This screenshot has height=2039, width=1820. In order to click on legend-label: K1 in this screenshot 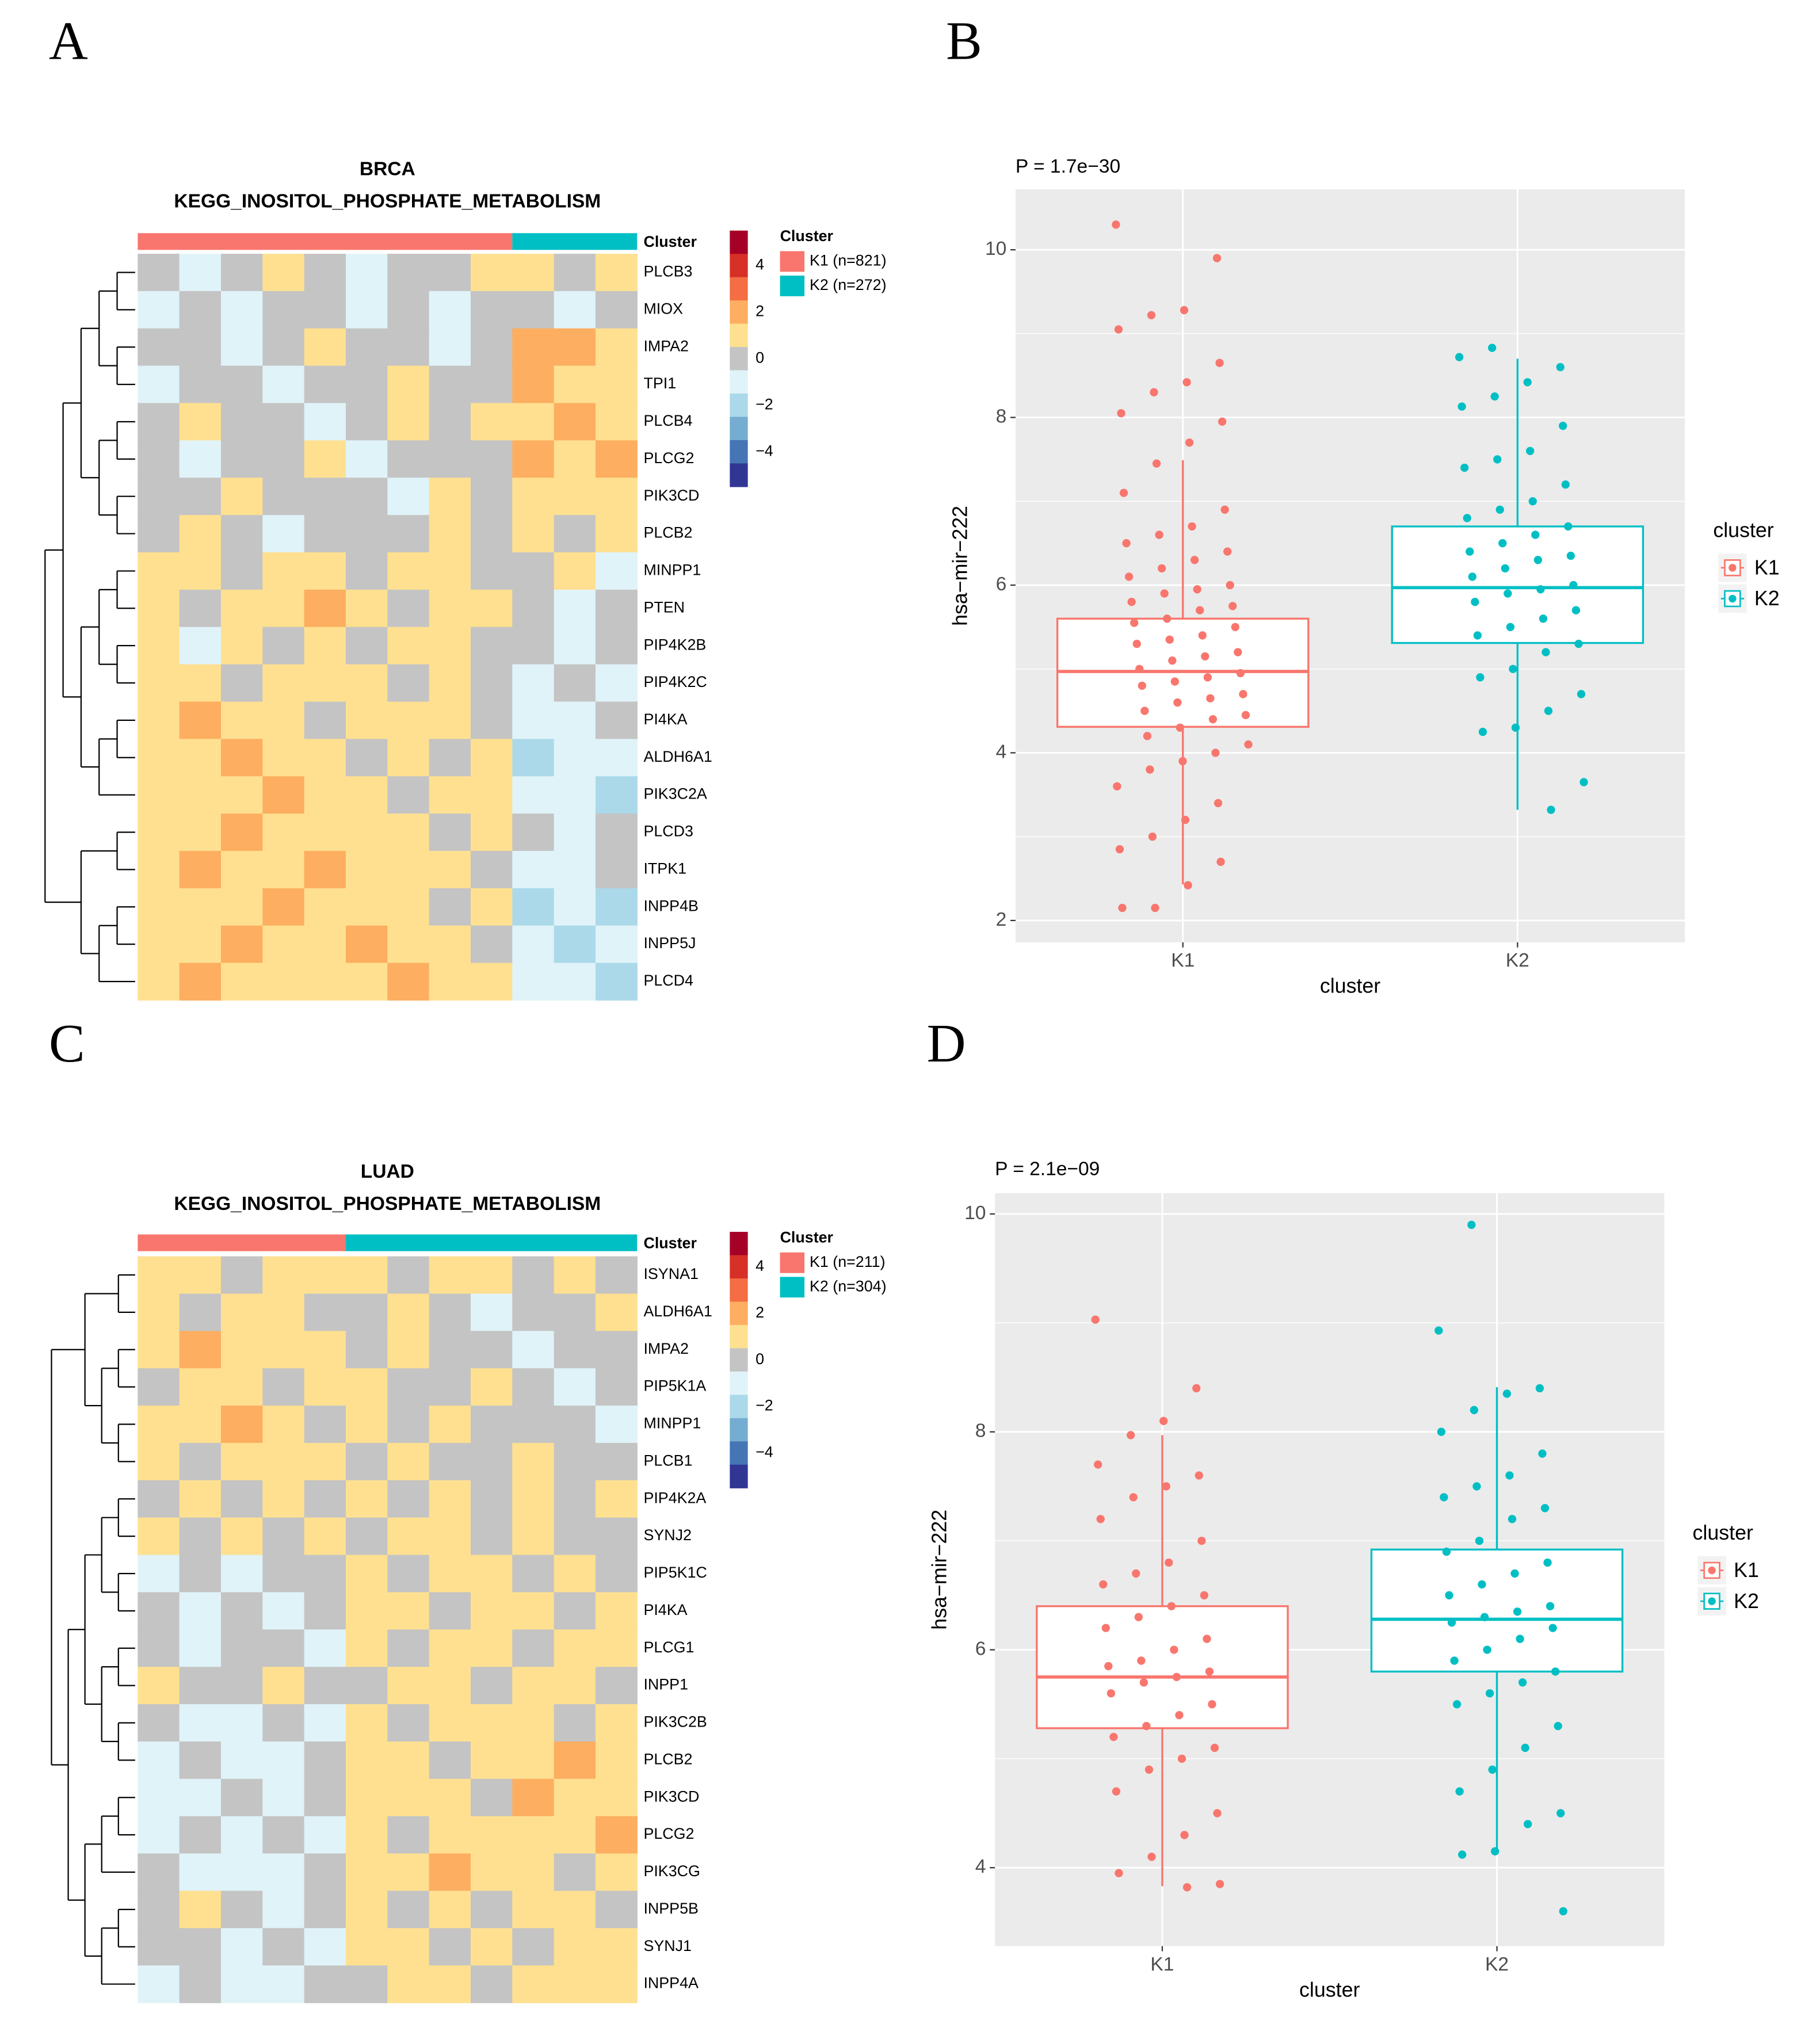, I will do `click(1767, 567)`.